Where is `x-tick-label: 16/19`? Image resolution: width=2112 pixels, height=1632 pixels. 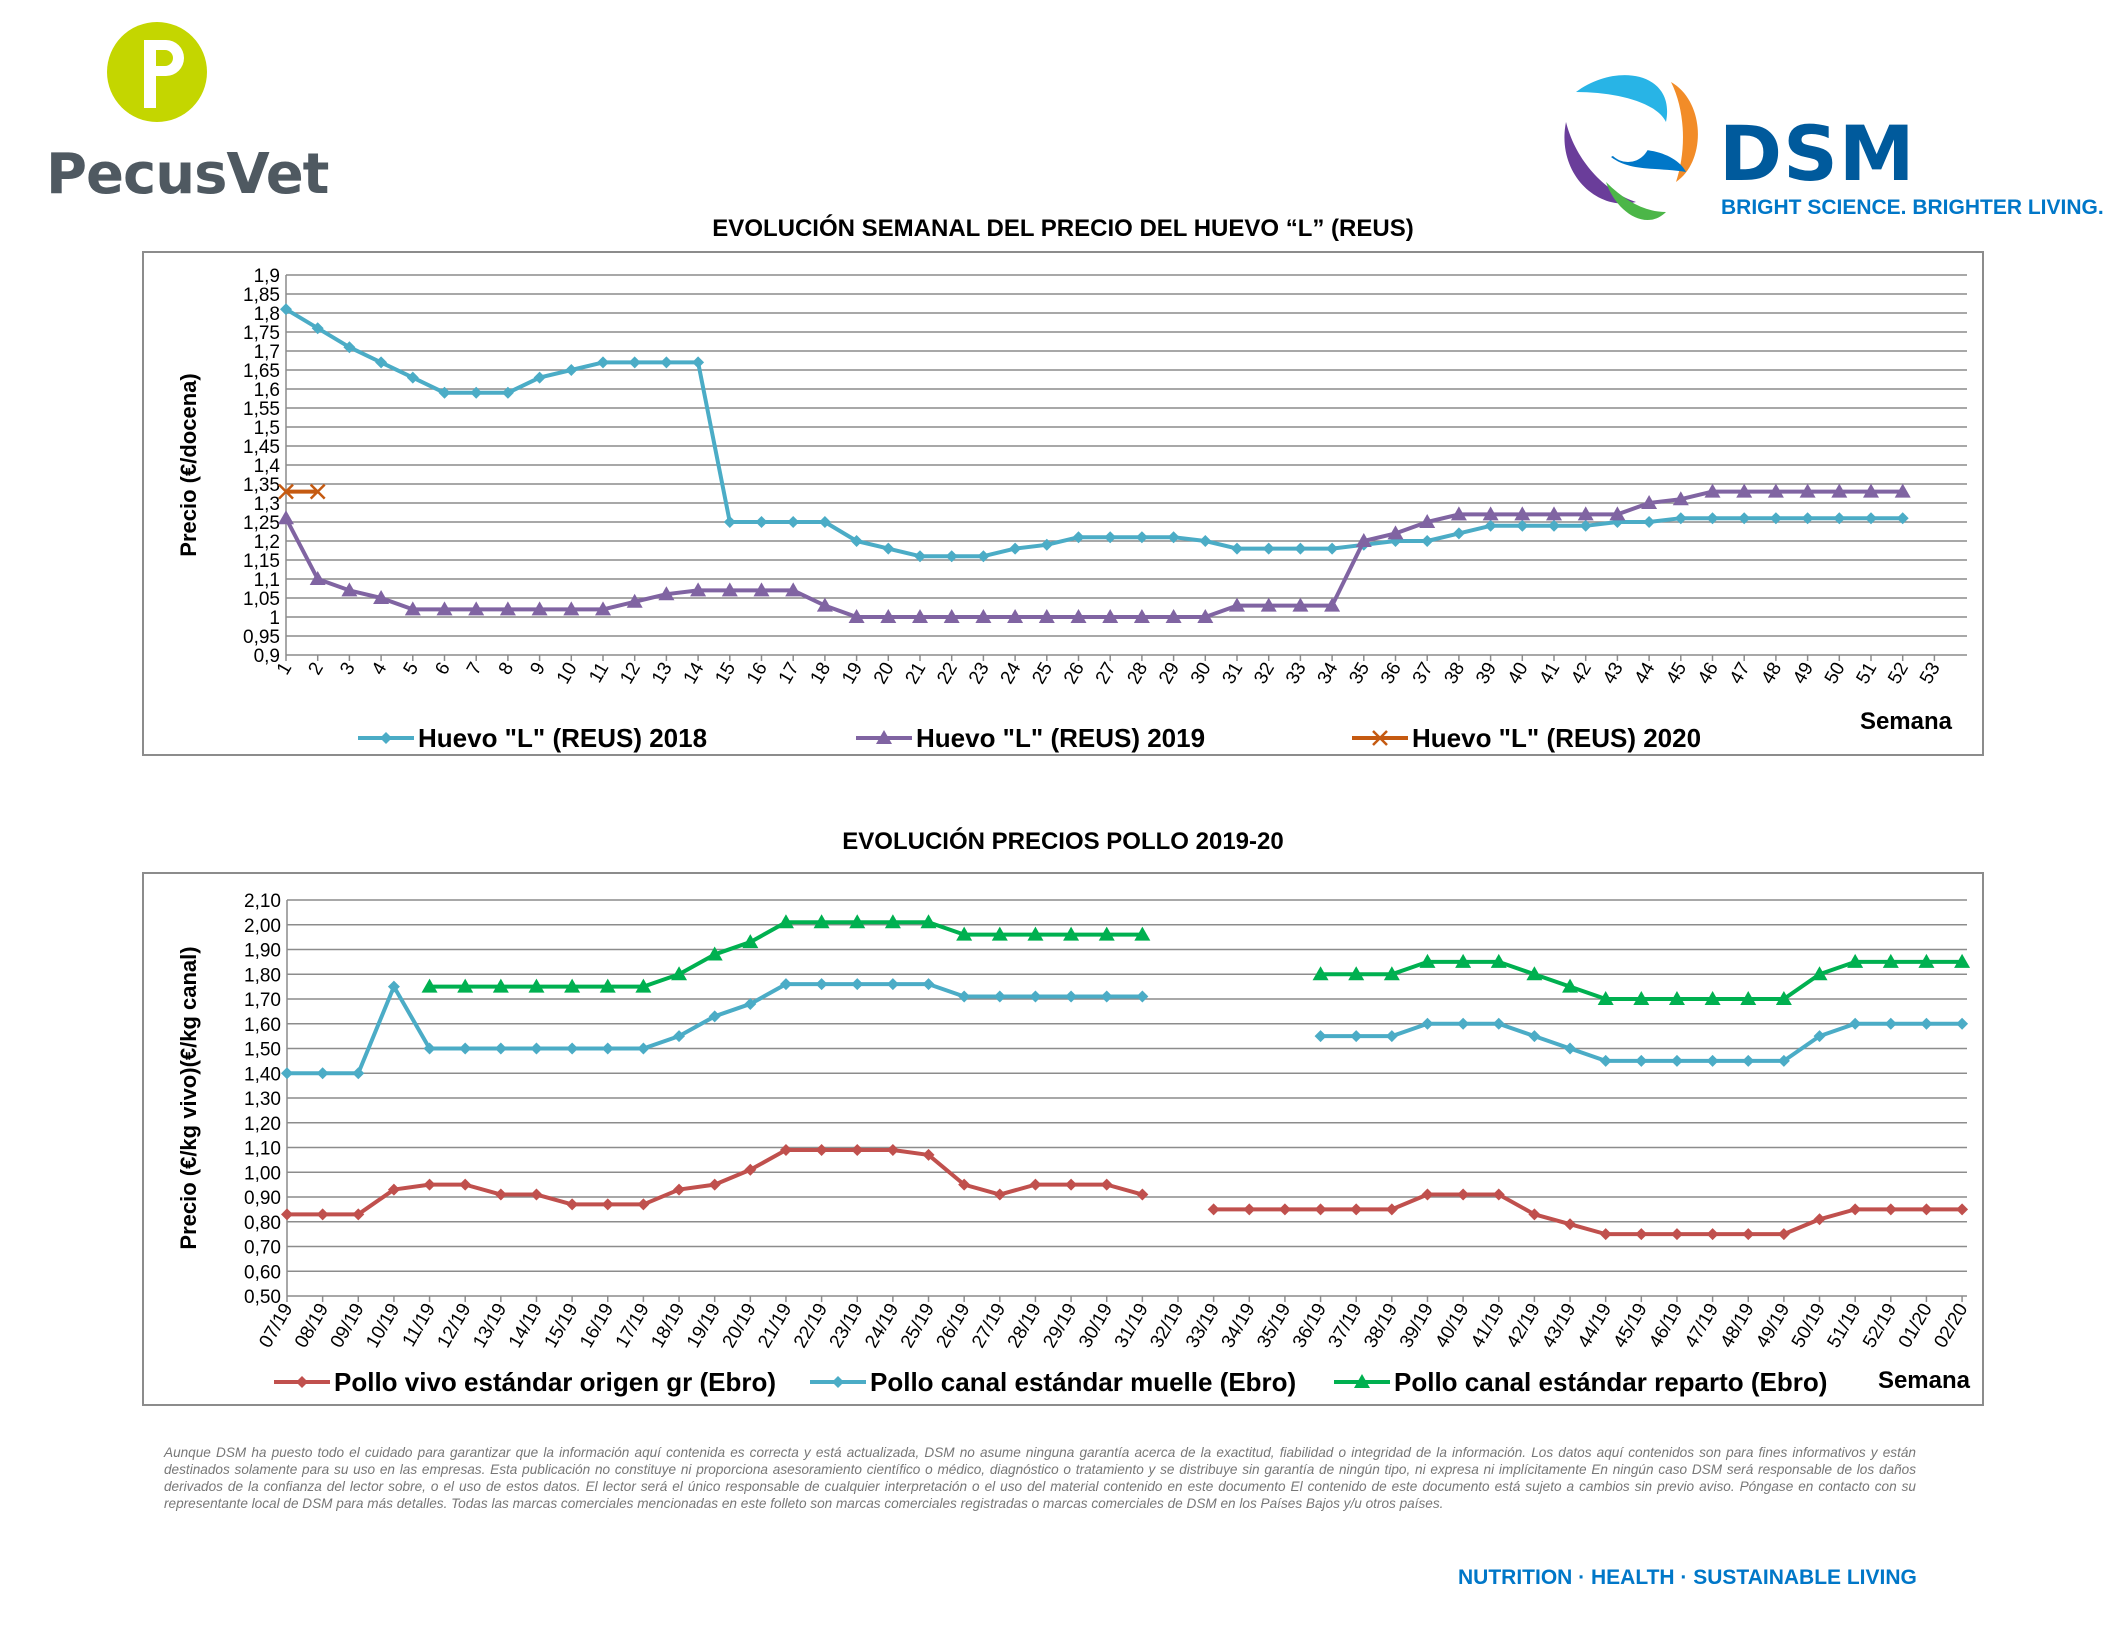 x-tick-label: 16/19 is located at coordinates (597, 1326).